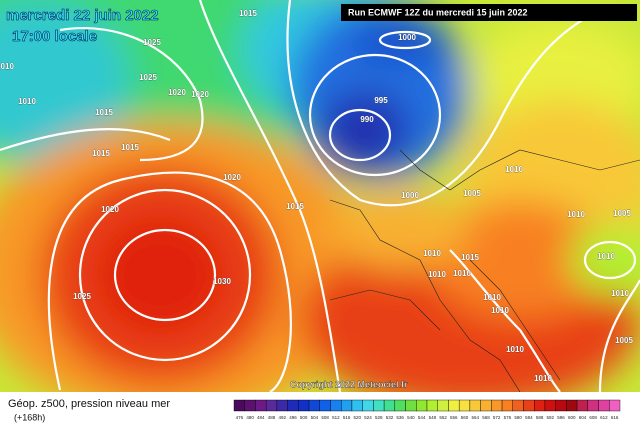  Describe the element at coordinates (540, 417) in the screenshot. I see `legend-label: 588` at that location.